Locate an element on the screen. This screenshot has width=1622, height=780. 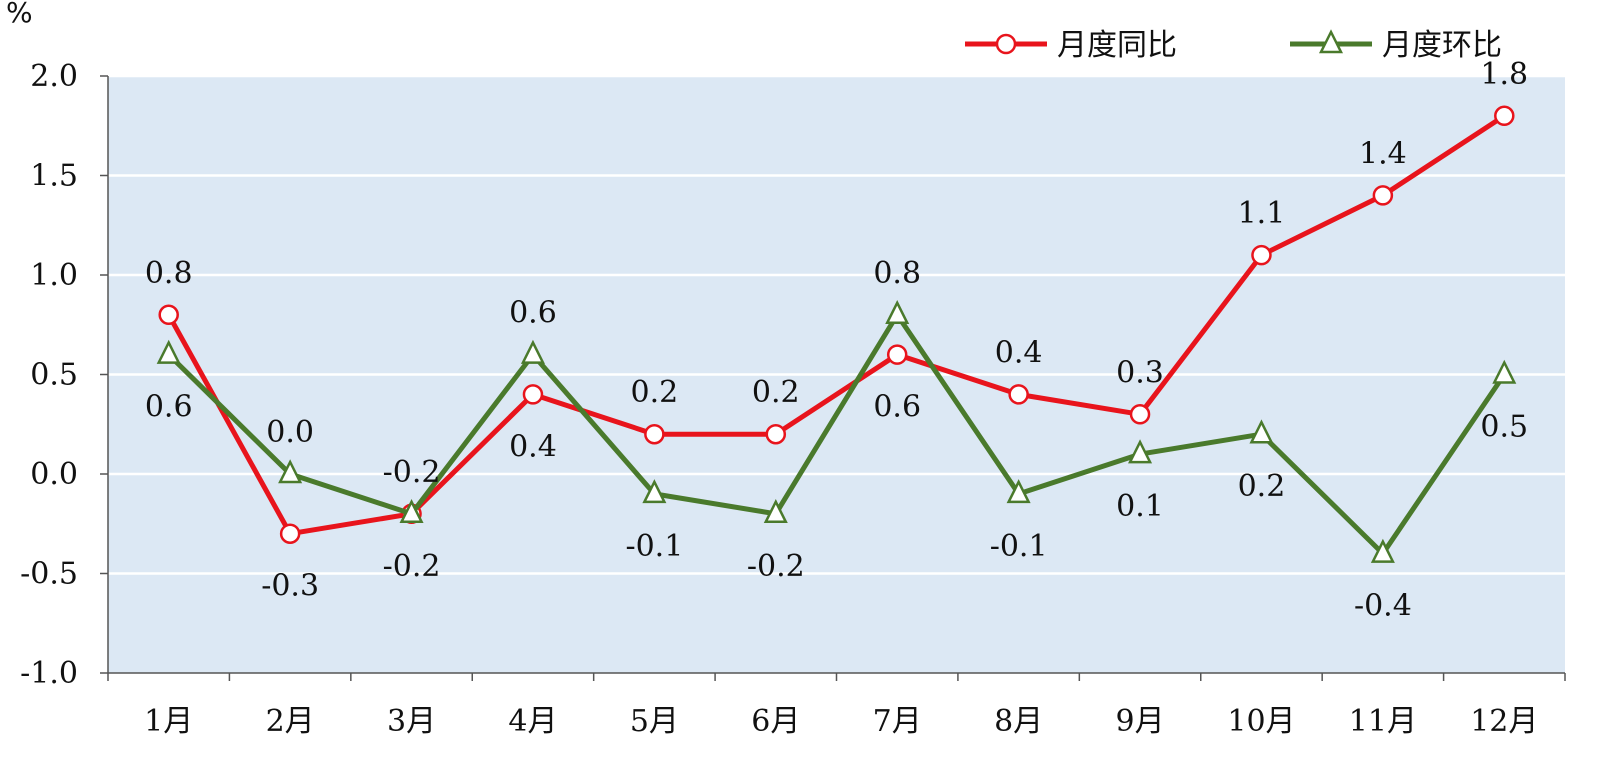
x-tick-label: 9月 is located at coordinates (1139, 721).